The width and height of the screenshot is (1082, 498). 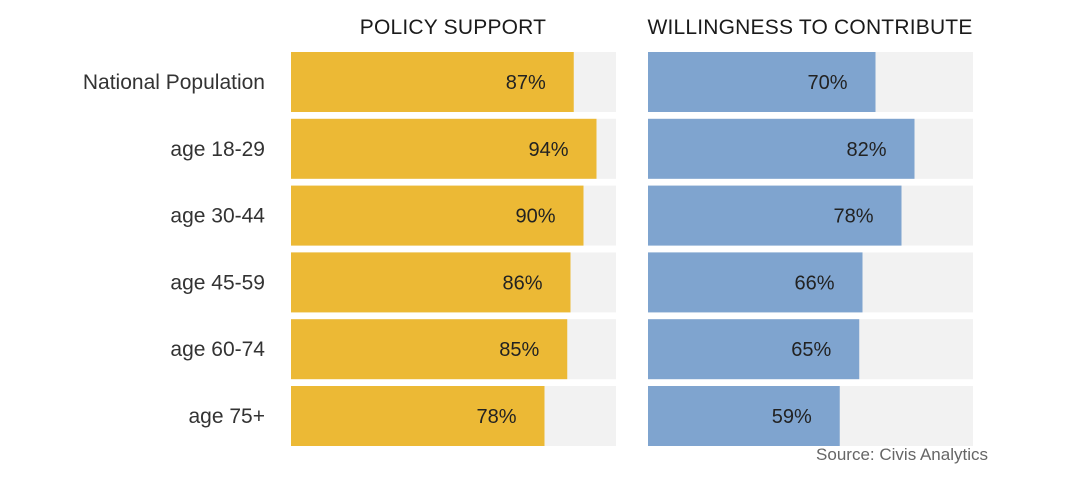 What do you see at coordinates (519, 350) in the screenshot?
I see `value-label-policy-support-age-60-74: 85%` at bounding box center [519, 350].